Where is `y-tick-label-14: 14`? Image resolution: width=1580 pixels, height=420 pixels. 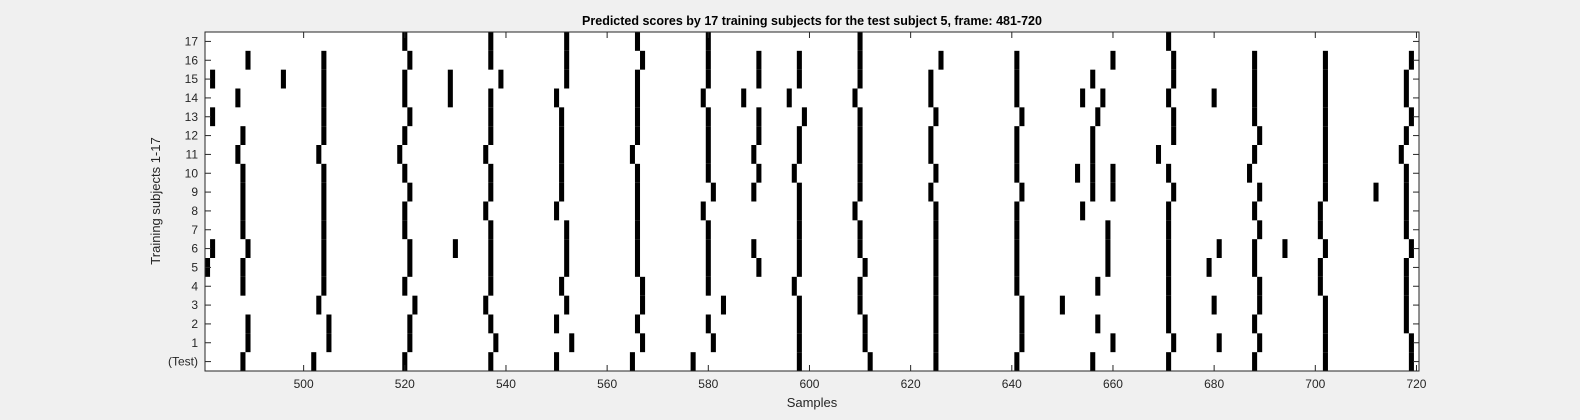 y-tick-label-14: 14 is located at coordinates (192, 98).